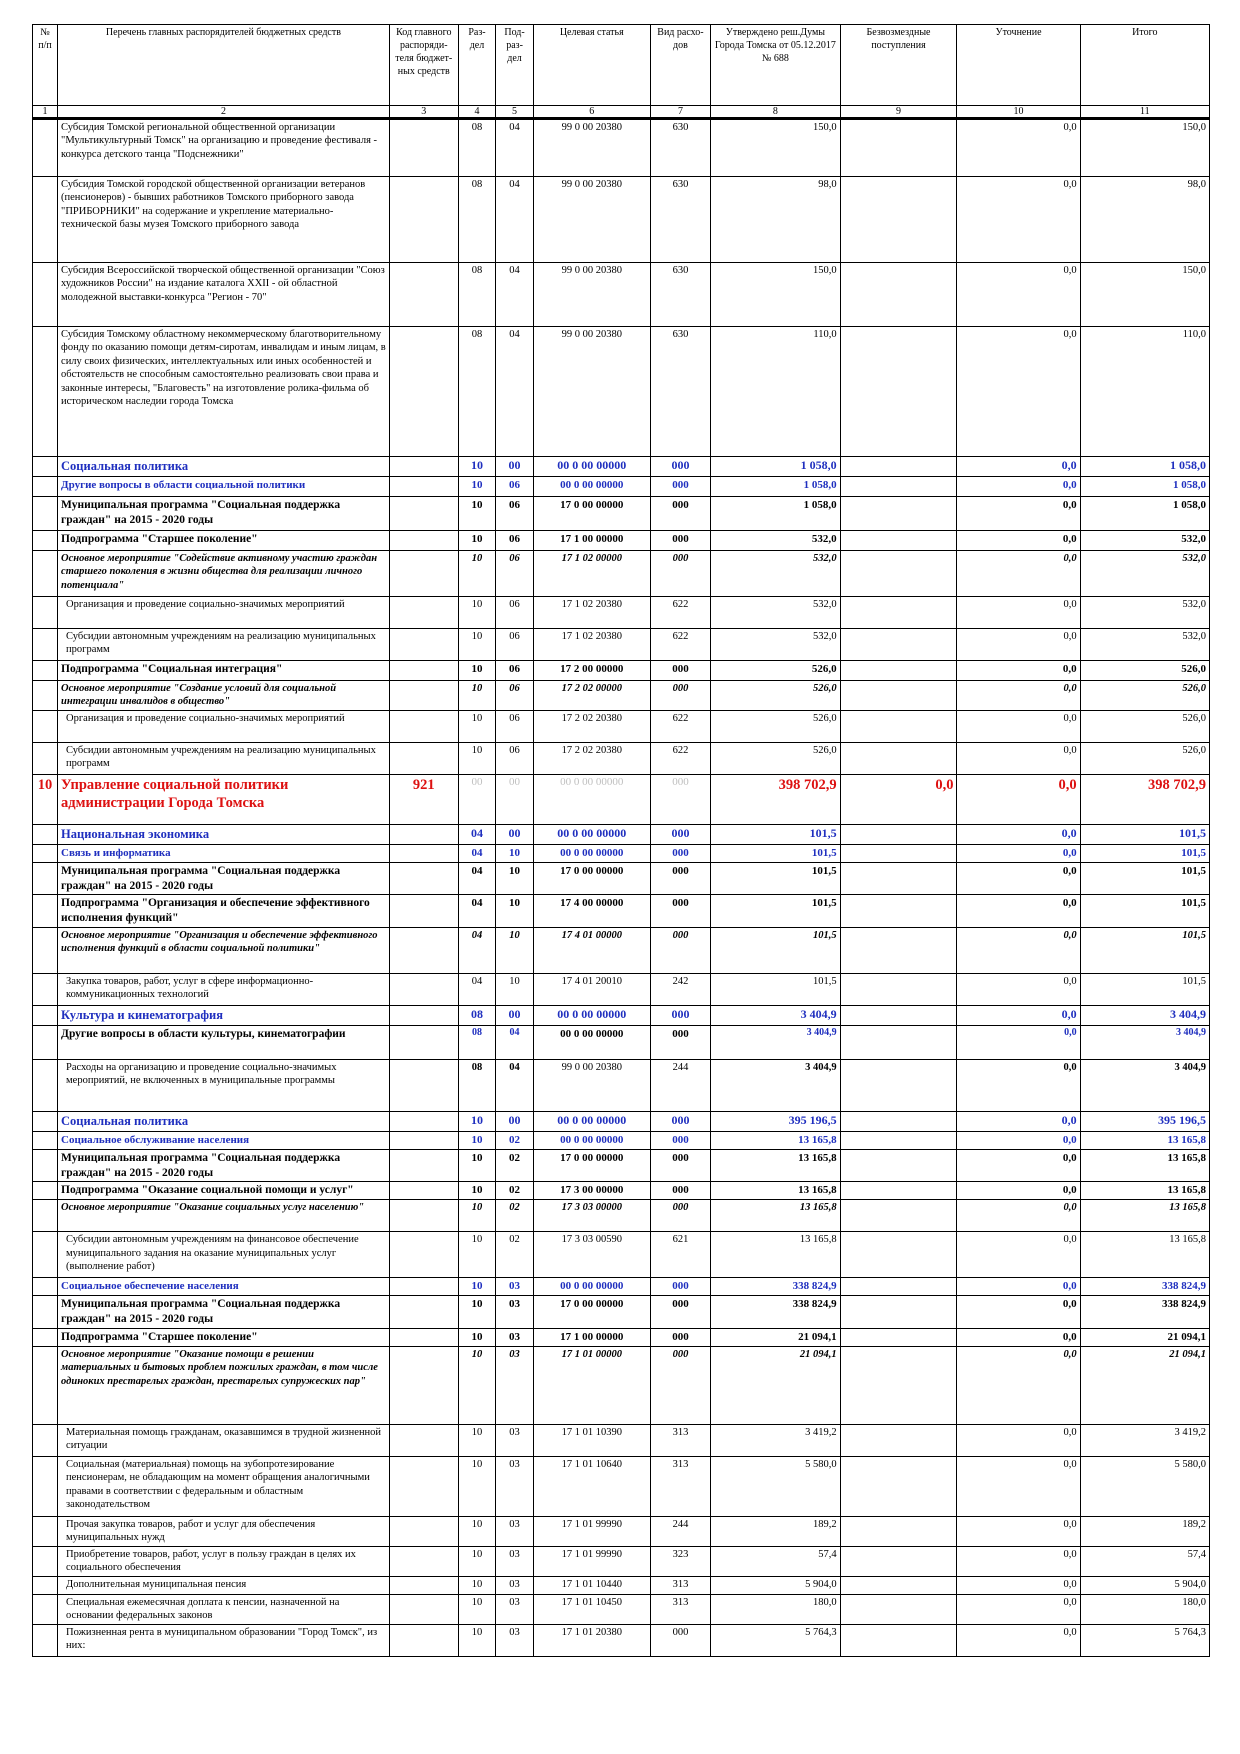  I want to click on cell-vid: 244, so click(680, 1531).